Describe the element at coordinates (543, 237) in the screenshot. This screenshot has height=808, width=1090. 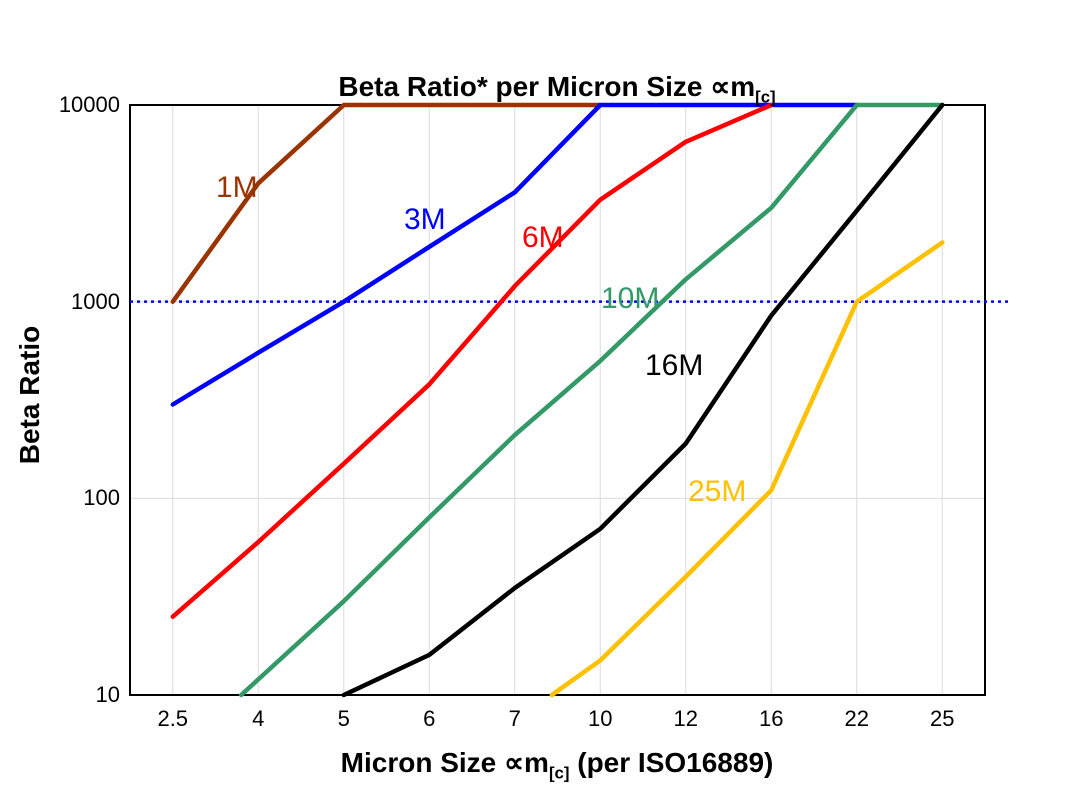
I see `series-label-6M: 6M` at that location.